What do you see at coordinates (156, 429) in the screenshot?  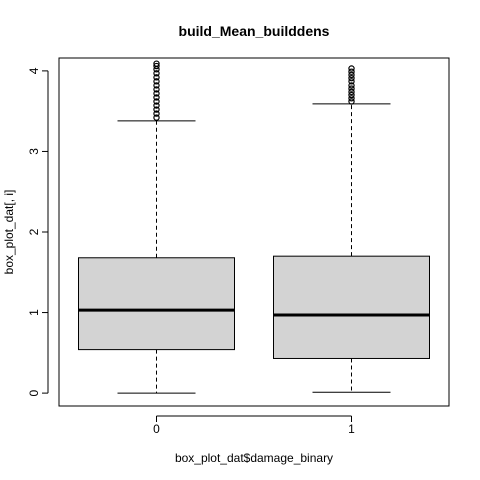 I see `x-tick-label: 0` at bounding box center [156, 429].